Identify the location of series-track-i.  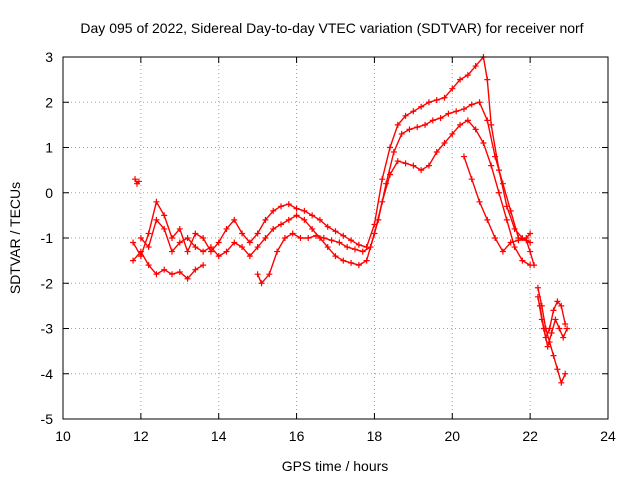
(137, 181).